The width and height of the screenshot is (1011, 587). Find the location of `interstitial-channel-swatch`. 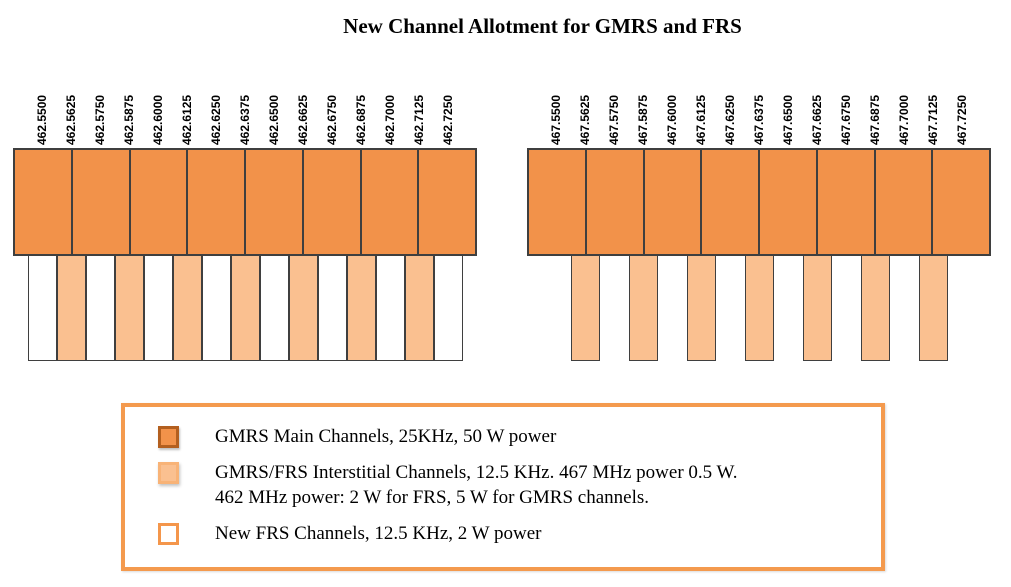

interstitial-channel-swatch is located at coordinates (168, 473).